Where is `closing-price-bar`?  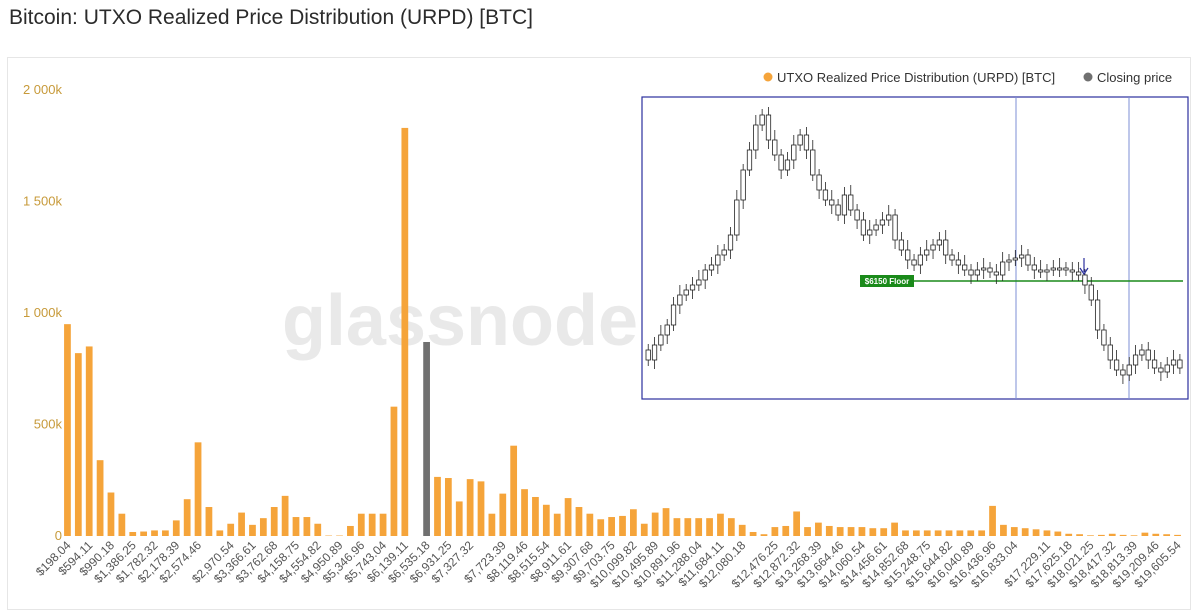 closing-price-bar is located at coordinates (426, 438).